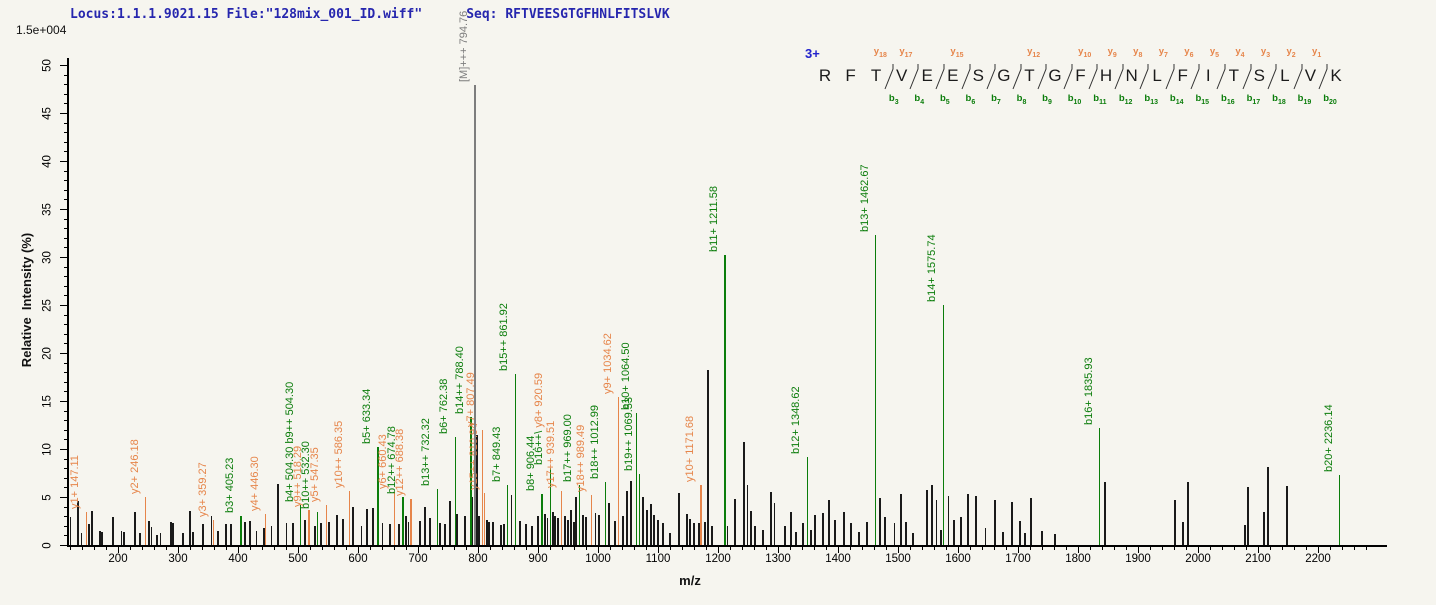 The image size is (1436, 605). Describe the element at coordinates (594, 441) in the screenshot. I see `ion-label-text: b18++ 1012.99` at that location.